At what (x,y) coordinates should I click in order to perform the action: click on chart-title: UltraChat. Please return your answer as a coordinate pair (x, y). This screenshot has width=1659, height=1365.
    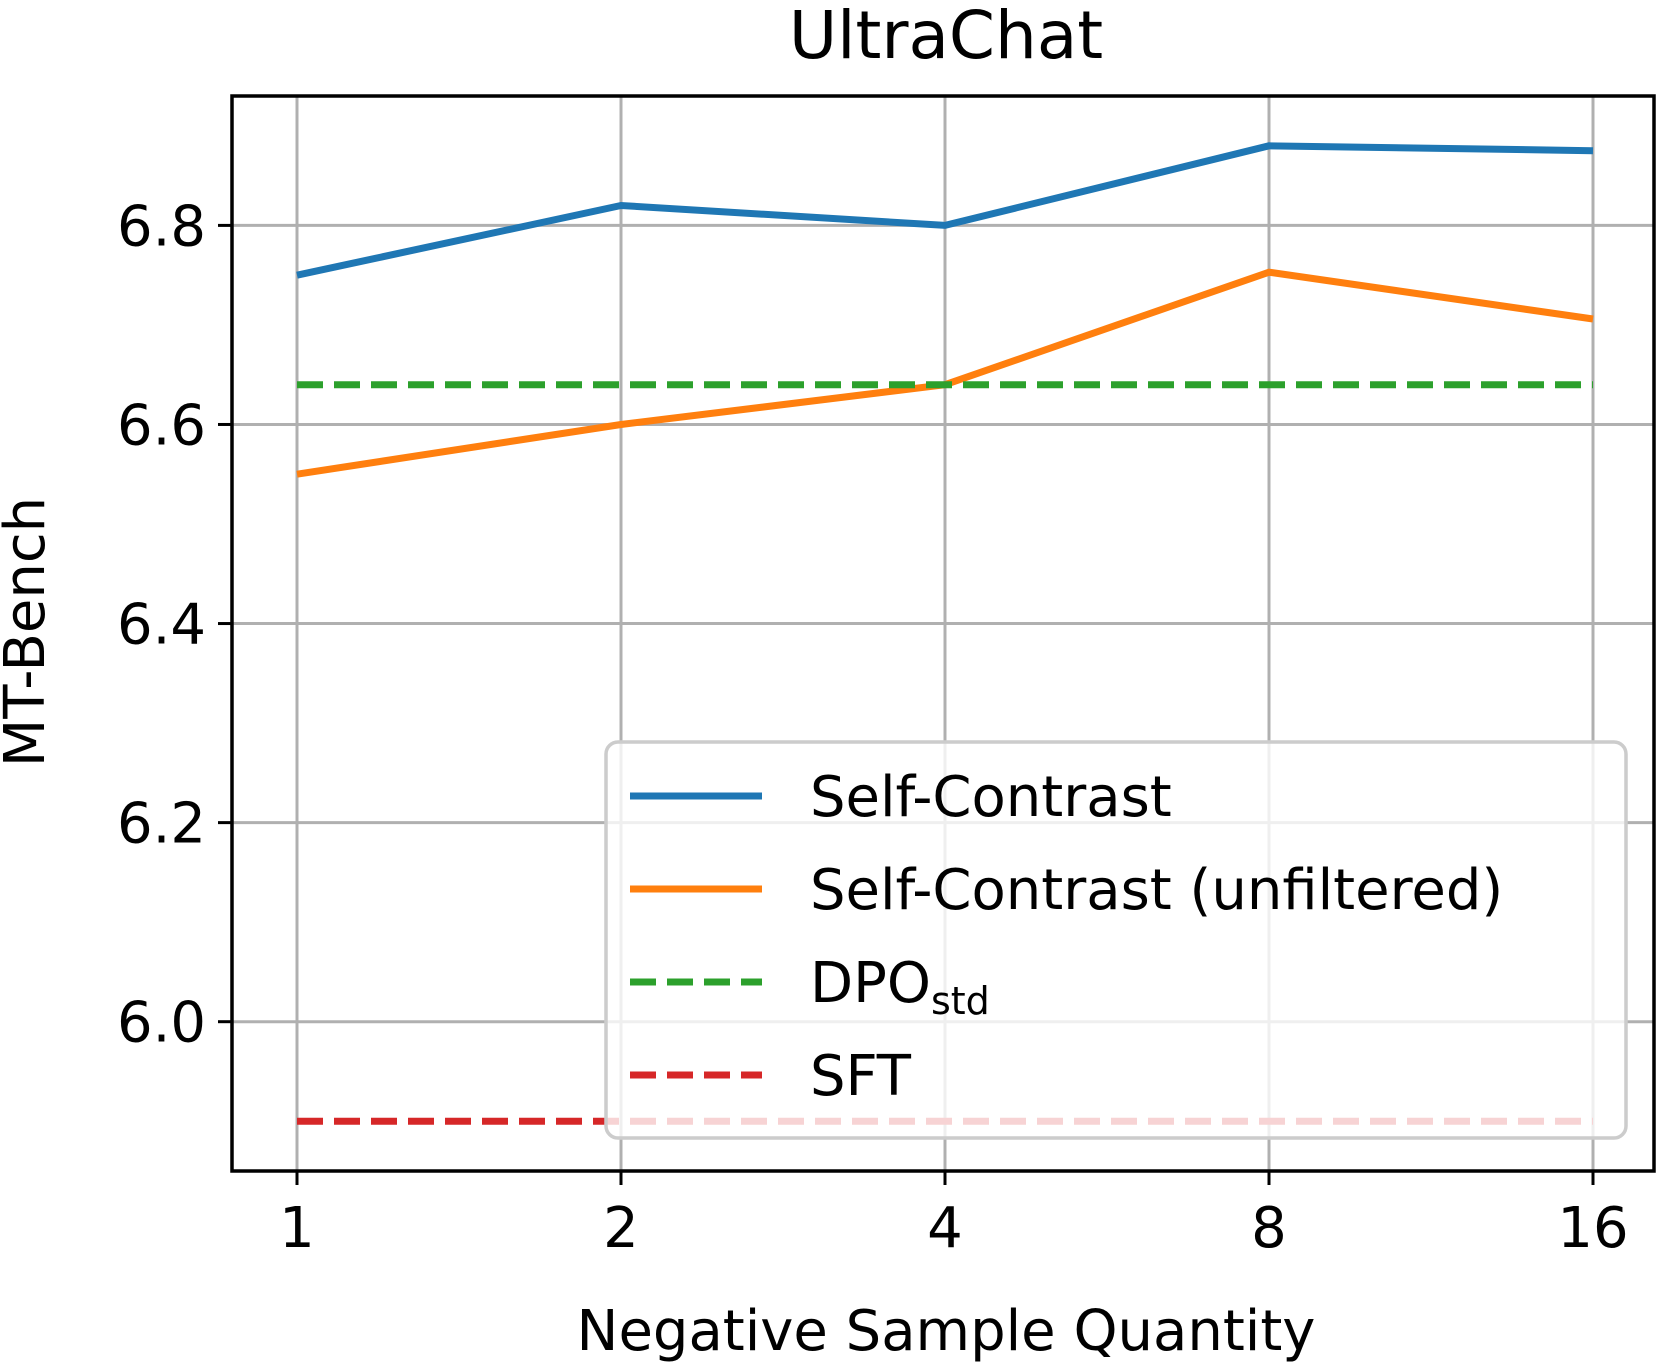
    Looking at the image, I should click on (946, 37).